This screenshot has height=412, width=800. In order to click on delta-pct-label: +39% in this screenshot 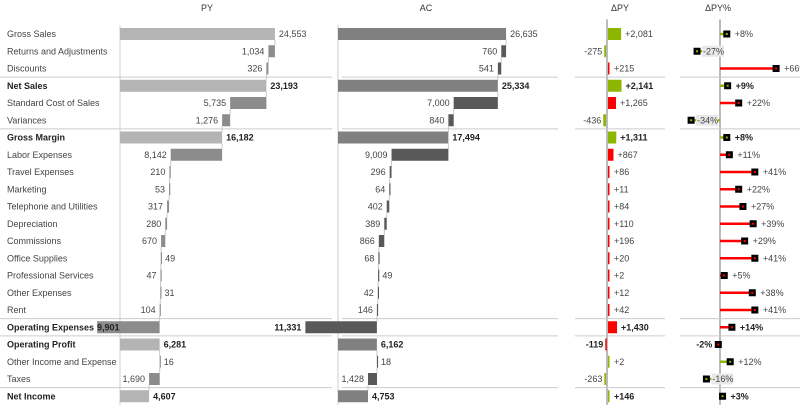, I will do `click(772, 224)`.